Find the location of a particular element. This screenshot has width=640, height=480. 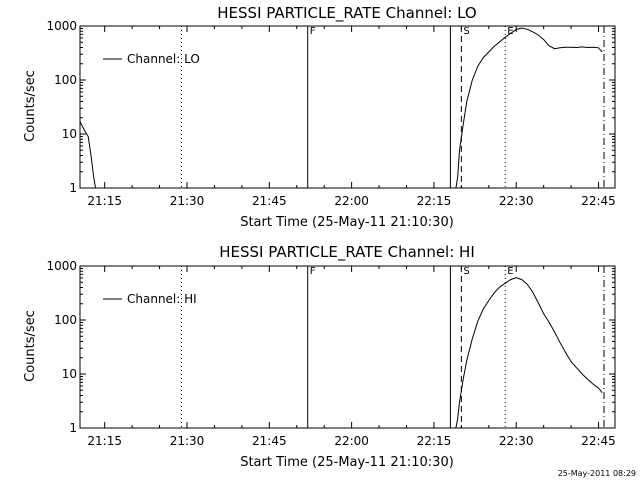

legend-label: Channel: HI is located at coordinates (162, 299).